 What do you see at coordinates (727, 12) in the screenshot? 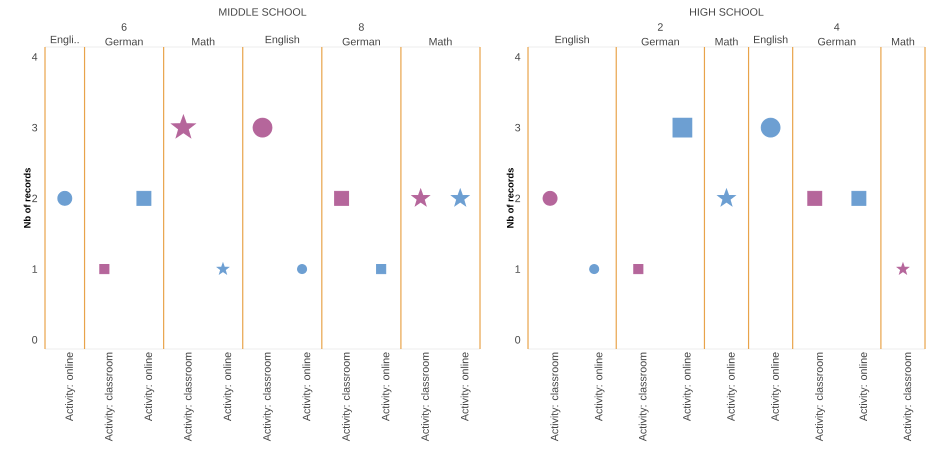
I see `text: HIGH SCHOOL` at bounding box center [727, 12].